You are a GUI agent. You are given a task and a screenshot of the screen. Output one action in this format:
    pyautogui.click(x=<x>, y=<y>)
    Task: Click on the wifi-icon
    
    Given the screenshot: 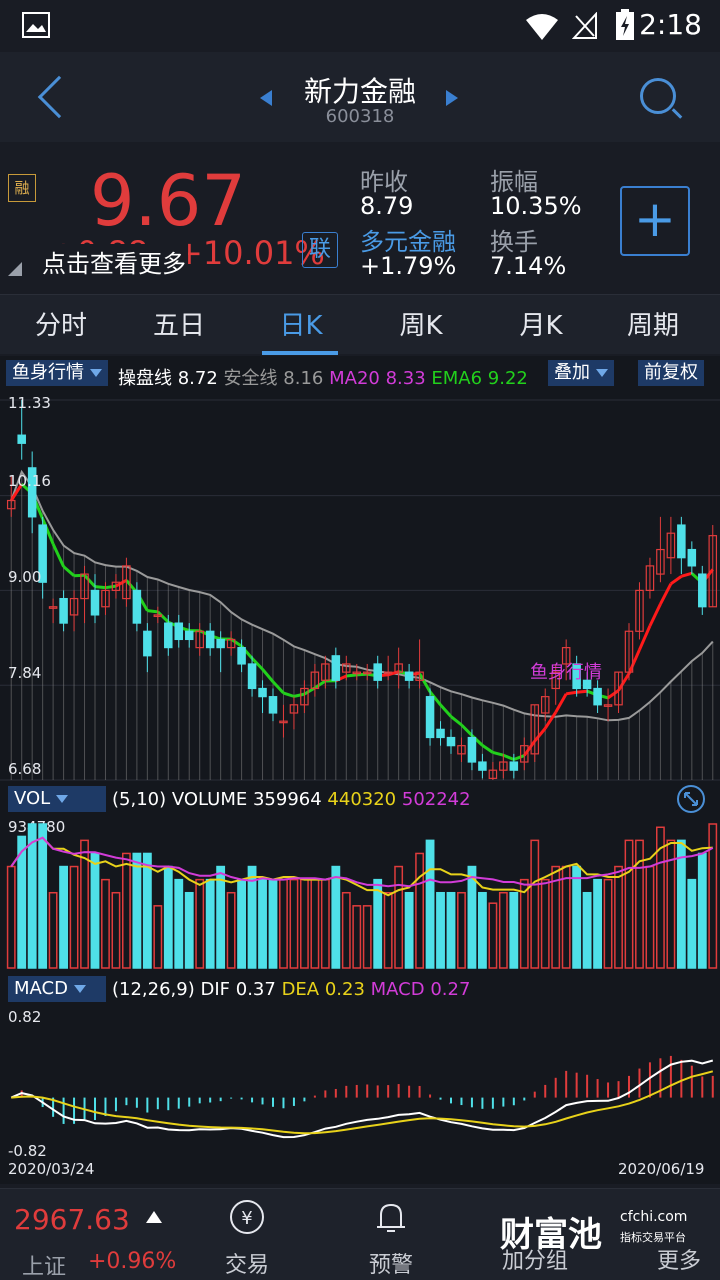 What is the action you would take?
    pyautogui.click(x=542, y=27)
    